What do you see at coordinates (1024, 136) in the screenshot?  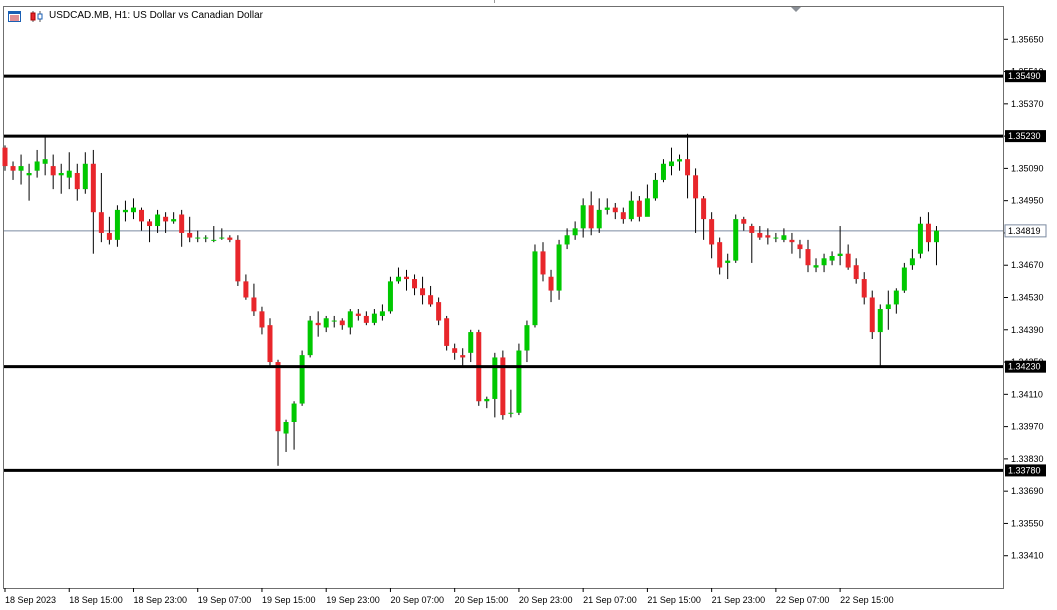 I see `level-price-label: 1.35230` at bounding box center [1024, 136].